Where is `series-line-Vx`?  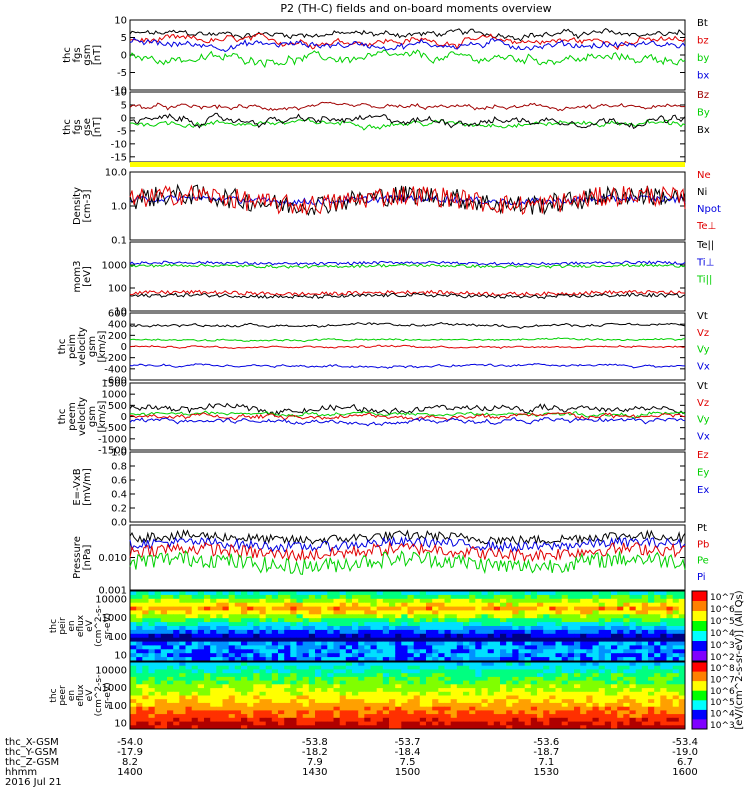
series-line-Vx is located at coordinates (407, 422).